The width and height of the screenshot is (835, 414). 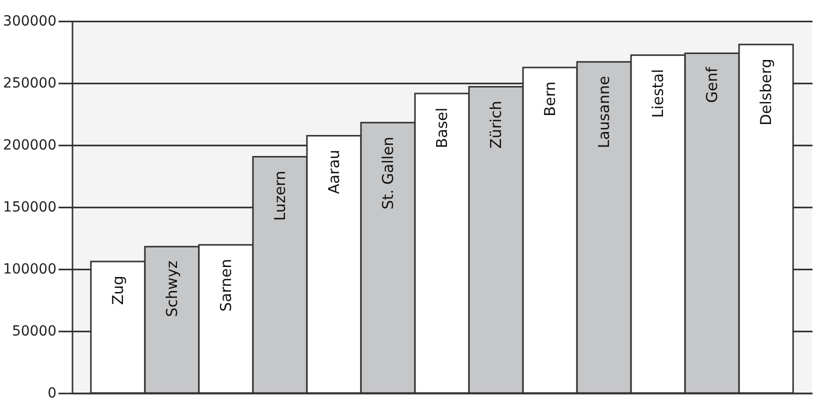 I want to click on x-tick-label: Schwyz, so click(x=171, y=288).